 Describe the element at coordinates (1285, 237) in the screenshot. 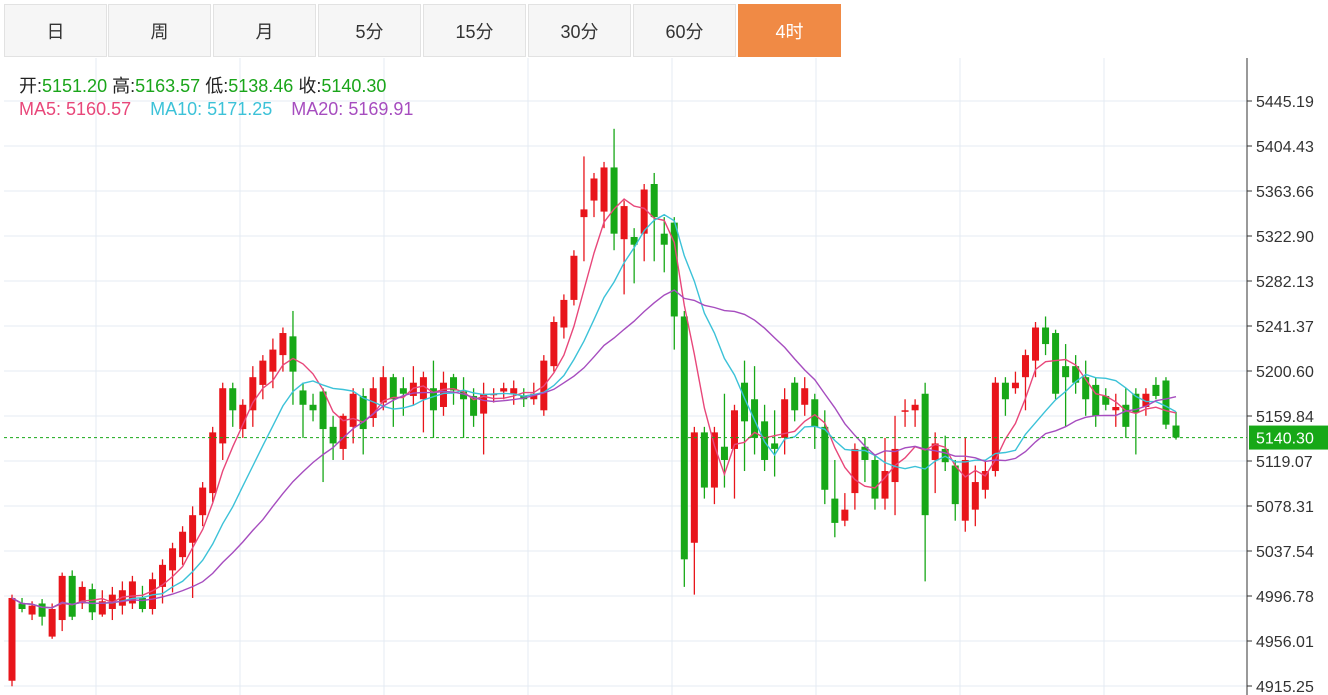

I see `y-tick-label: 5322.90` at that location.